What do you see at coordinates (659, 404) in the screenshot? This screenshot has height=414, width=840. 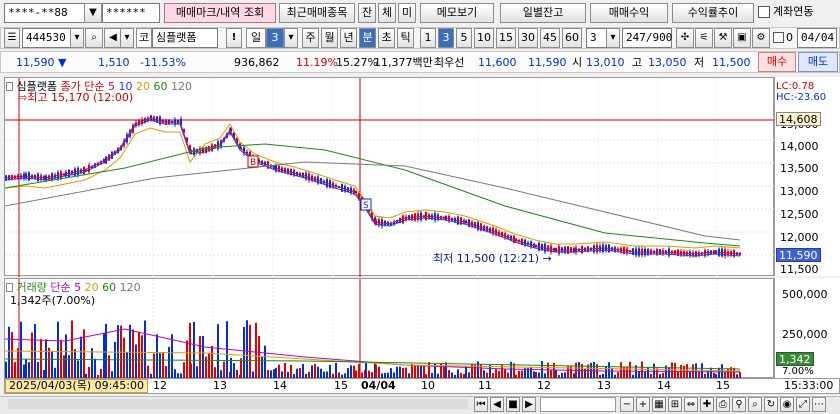 I see `grid-icon: ▦` at bounding box center [659, 404].